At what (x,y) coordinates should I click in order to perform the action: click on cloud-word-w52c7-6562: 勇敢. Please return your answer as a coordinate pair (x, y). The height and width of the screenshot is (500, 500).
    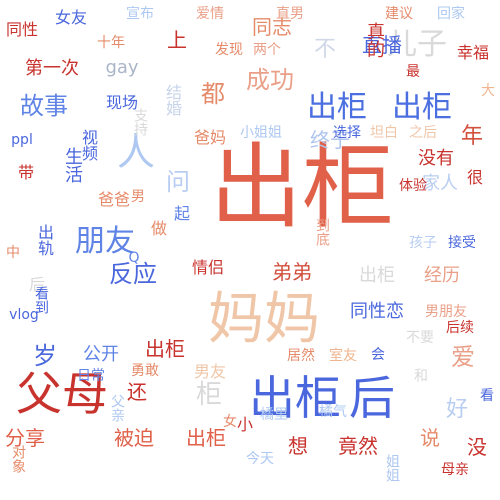
    Looking at the image, I should click on (145, 371).